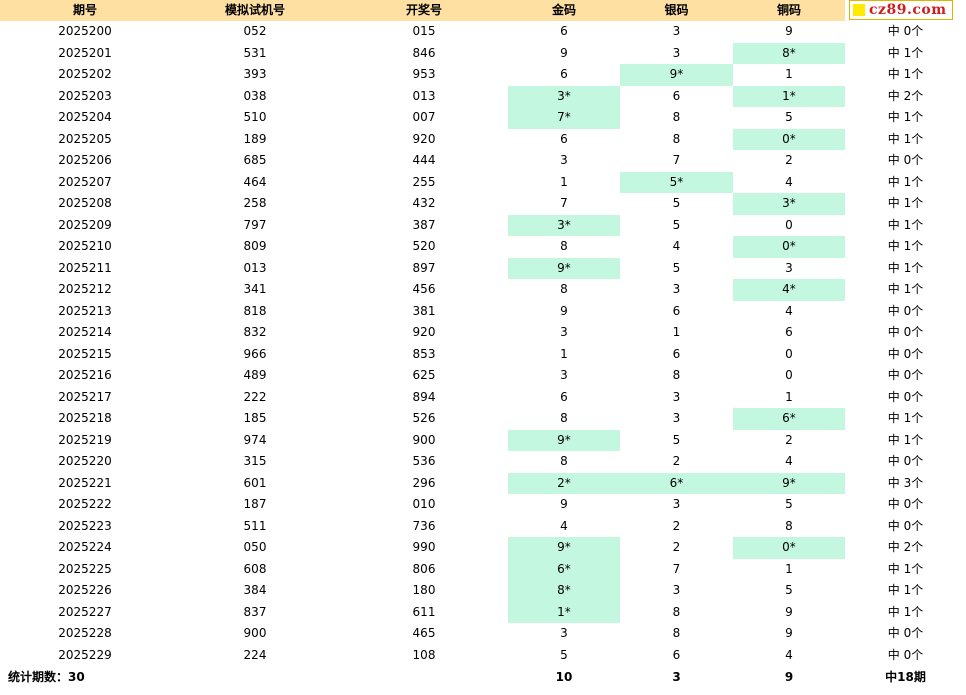 Image resolution: width=966 pixels, height=695 pixels. I want to click on cell-gold: 4, so click(564, 525).